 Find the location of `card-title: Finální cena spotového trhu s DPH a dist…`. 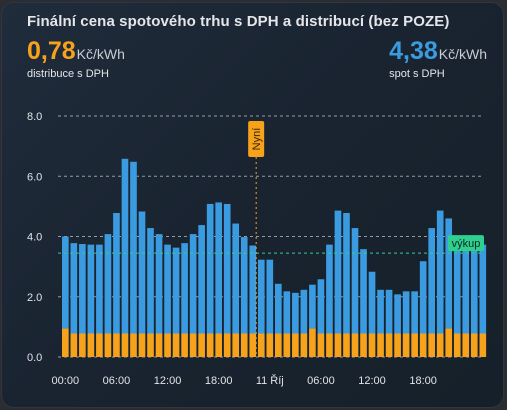

card-title: Finální cena spotového trhu s DPH a dist… is located at coordinates (238, 21).